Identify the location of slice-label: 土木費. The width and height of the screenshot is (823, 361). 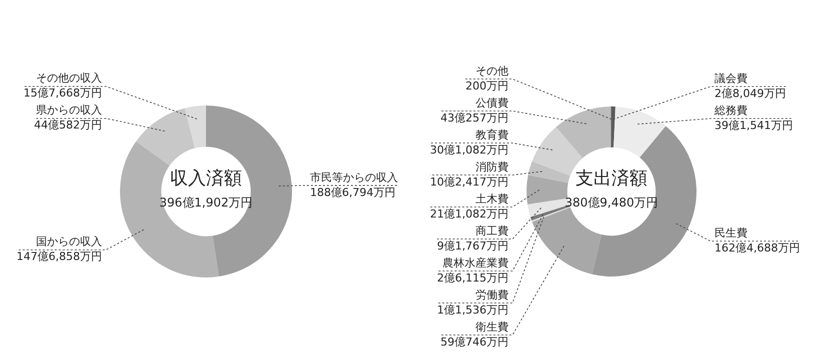
(492, 199).